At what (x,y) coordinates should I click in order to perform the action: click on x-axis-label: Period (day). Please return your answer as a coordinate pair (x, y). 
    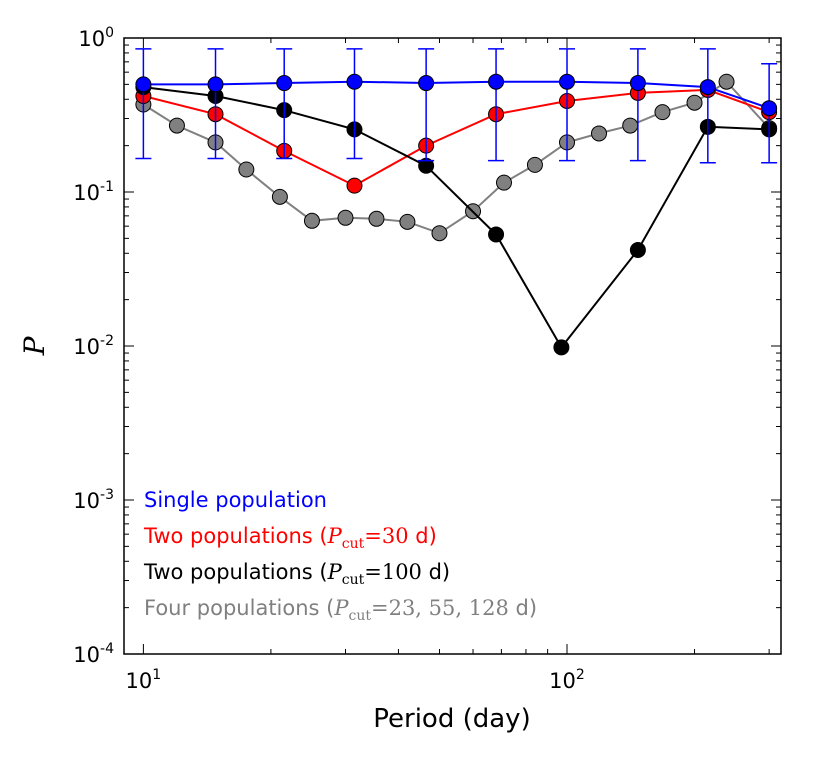
    Looking at the image, I should click on (451, 719).